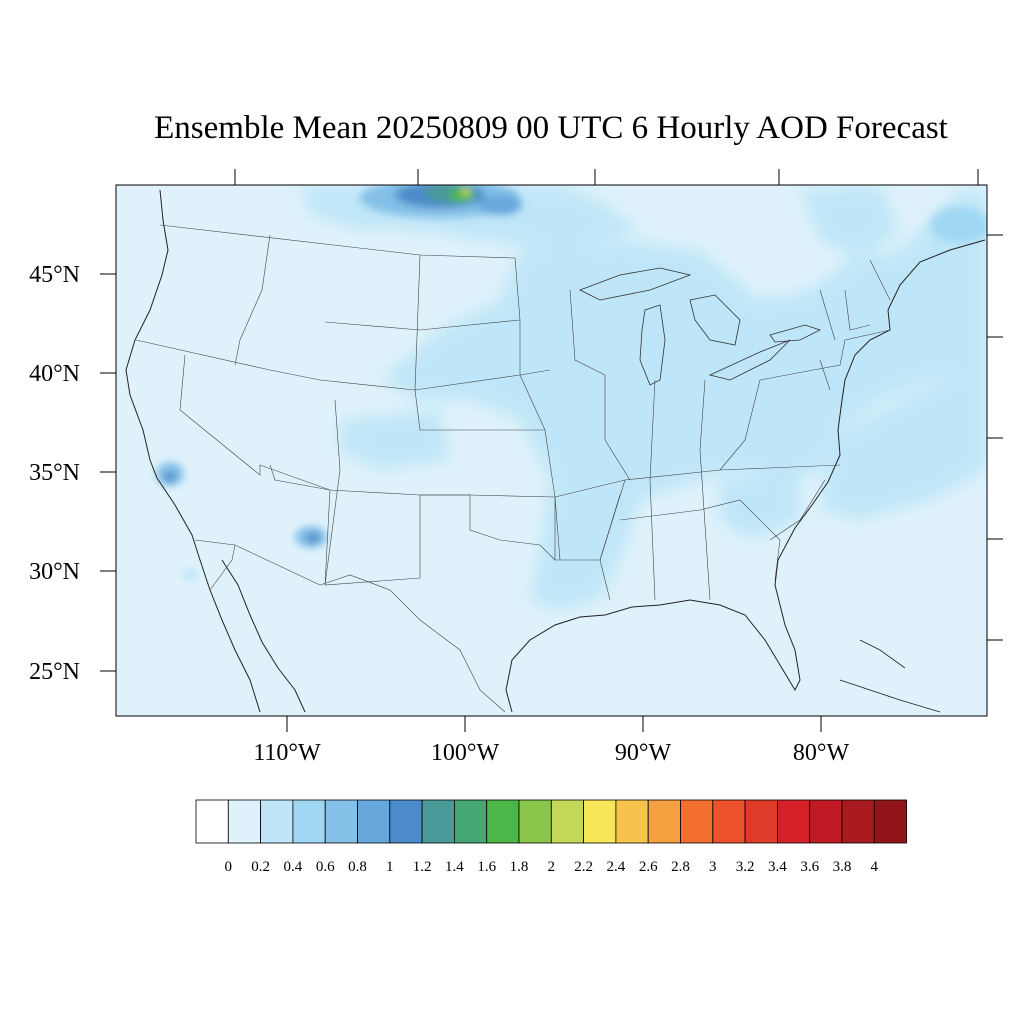  I want to click on colorbar-label: 2.2, so click(583, 867).